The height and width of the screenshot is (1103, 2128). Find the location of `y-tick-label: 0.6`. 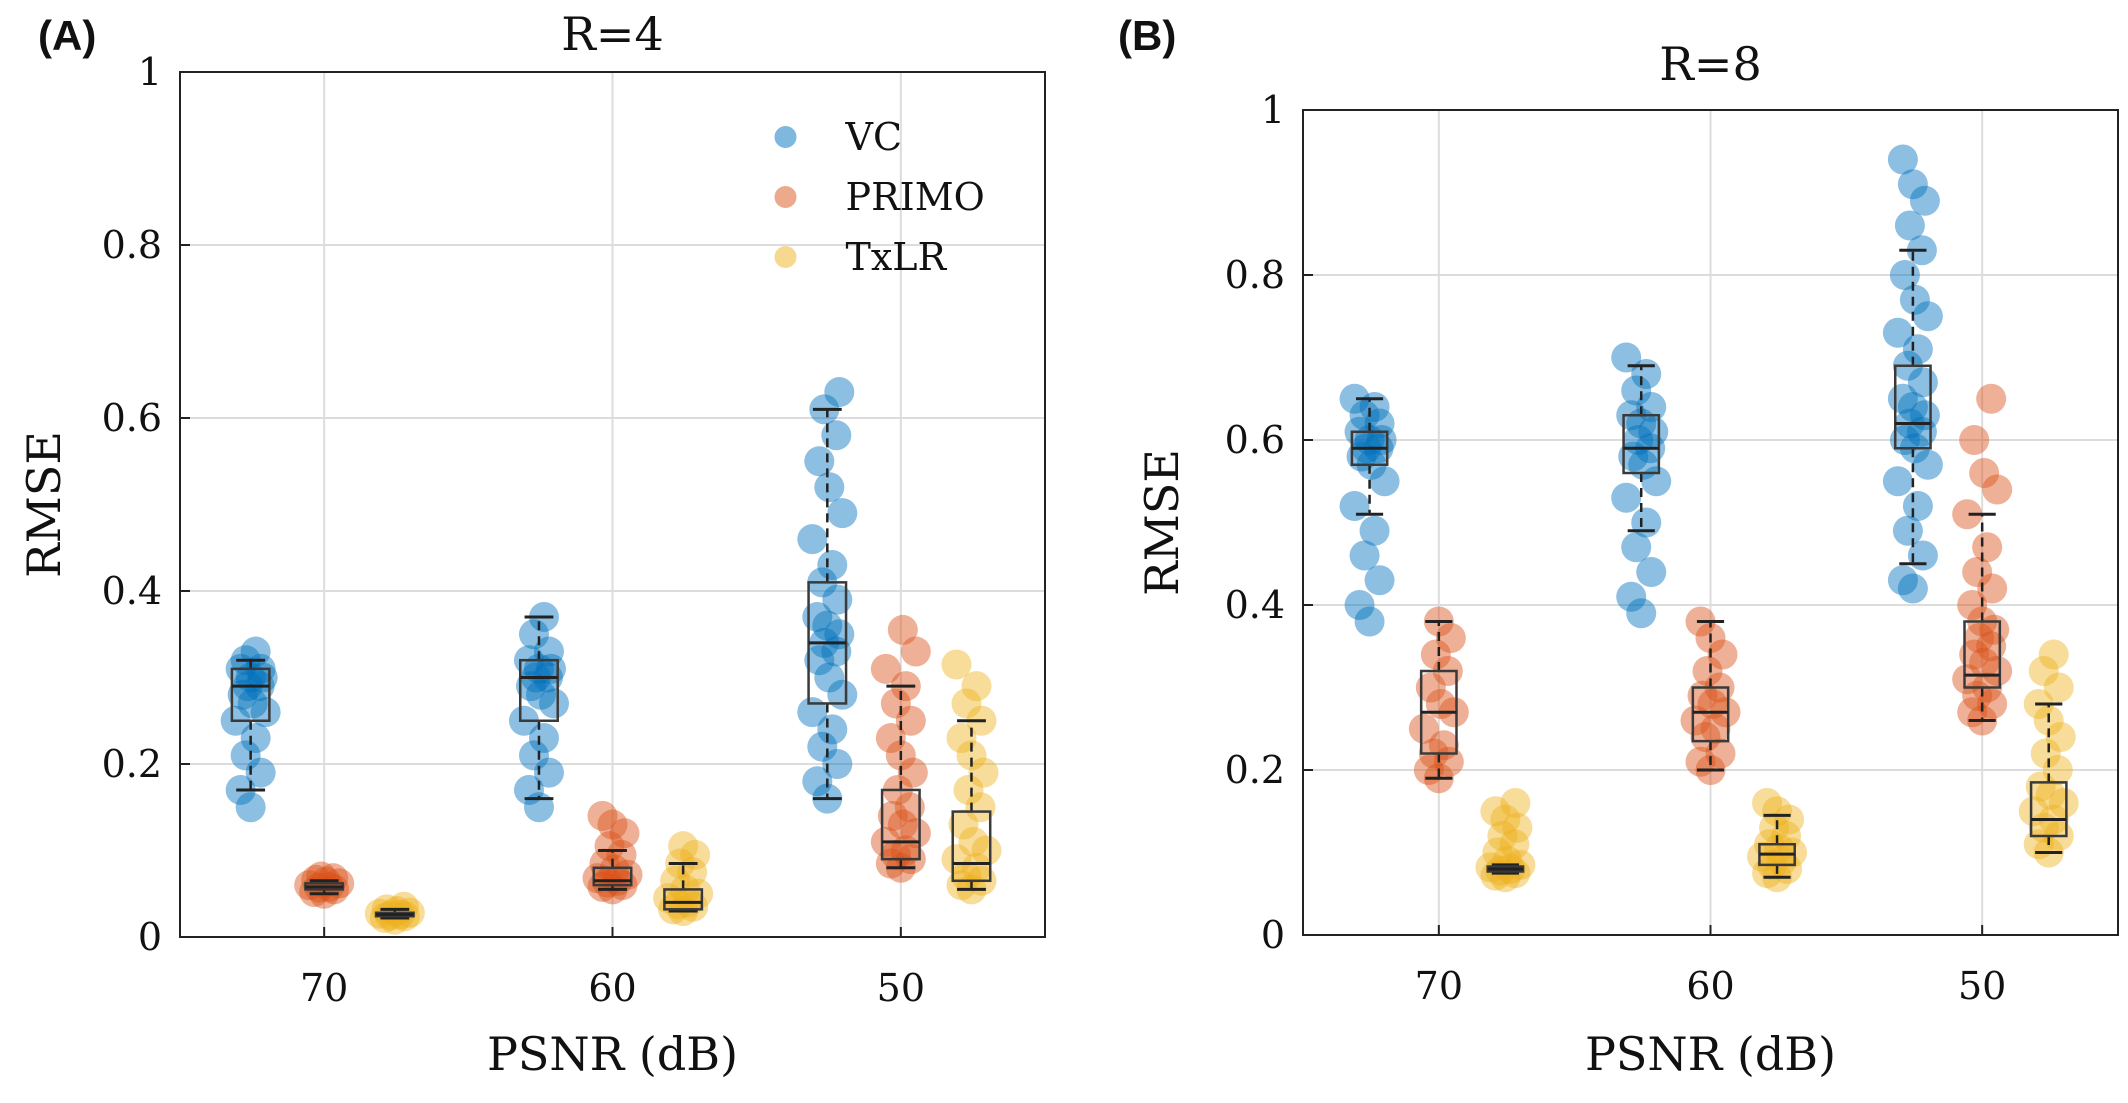

y-tick-label: 0.6 is located at coordinates (1255, 440).